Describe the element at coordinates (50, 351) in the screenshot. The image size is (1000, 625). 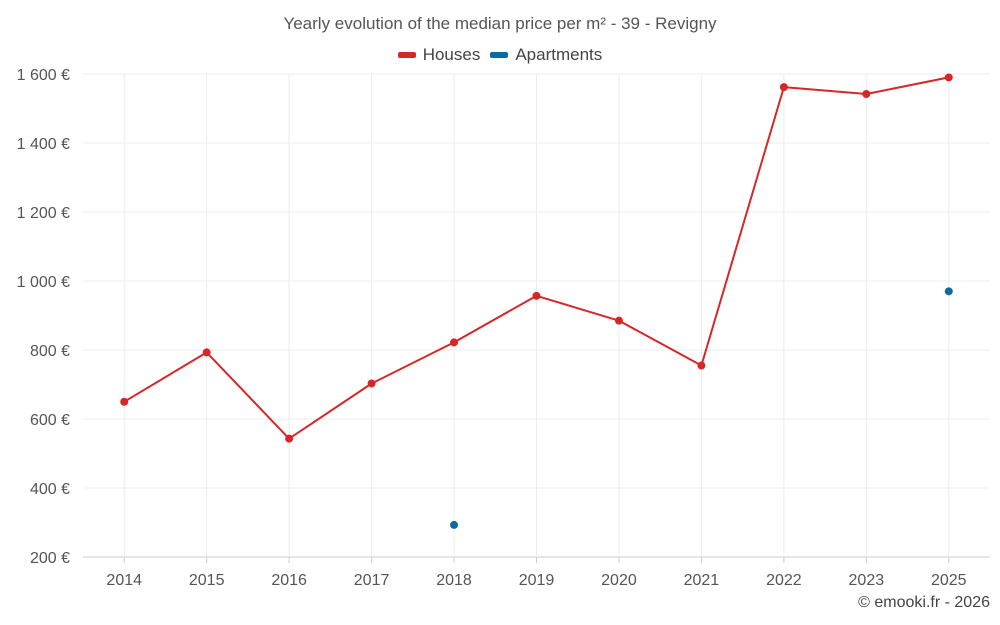
I see `y-tick-label: 800 €` at that location.